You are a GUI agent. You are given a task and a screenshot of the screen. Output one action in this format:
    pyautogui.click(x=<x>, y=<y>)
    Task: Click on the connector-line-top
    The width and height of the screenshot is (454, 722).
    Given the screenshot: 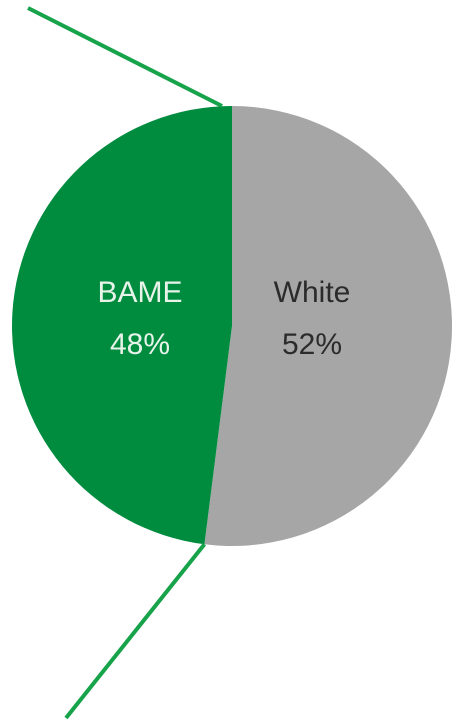 What is the action you would take?
    pyautogui.click(x=125, y=57)
    